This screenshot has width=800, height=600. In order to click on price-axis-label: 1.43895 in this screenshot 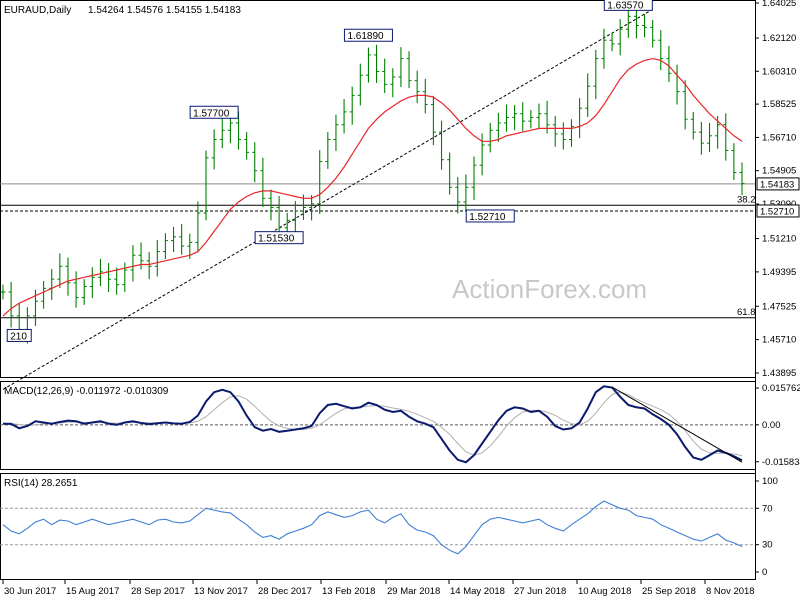, I will do `click(779, 373)`.